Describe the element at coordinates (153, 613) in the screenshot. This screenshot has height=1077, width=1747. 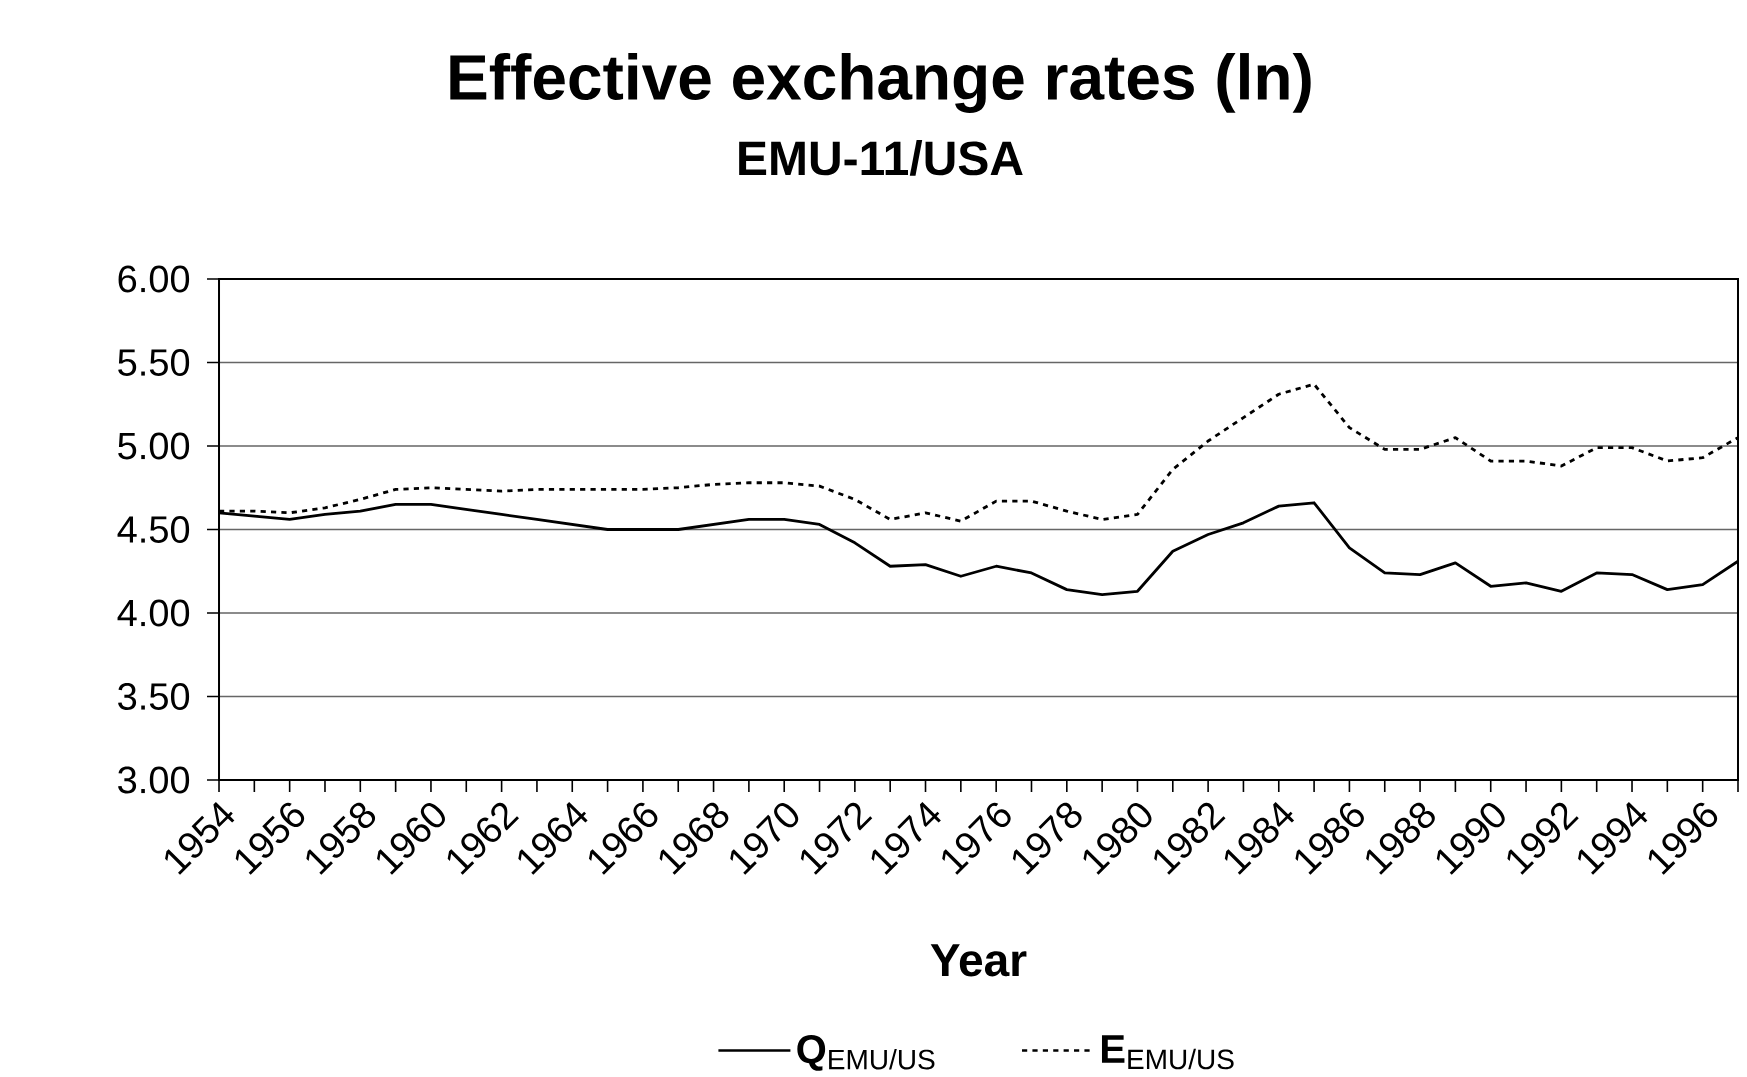
I see `y-tick-label: 4.00` at that location.